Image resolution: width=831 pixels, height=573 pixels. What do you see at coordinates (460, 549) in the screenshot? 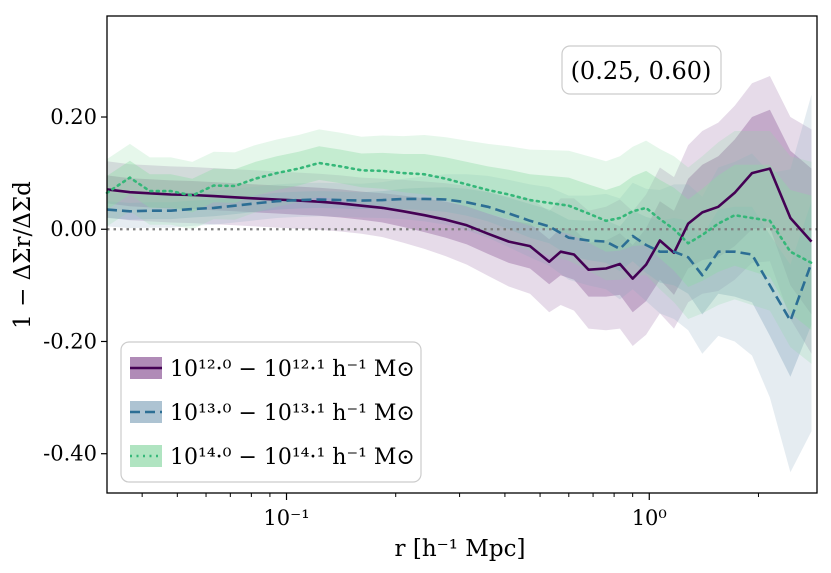
I see `x-axis-label: r [h⁻¹ Mpc]` at bounding box center [460, 549].